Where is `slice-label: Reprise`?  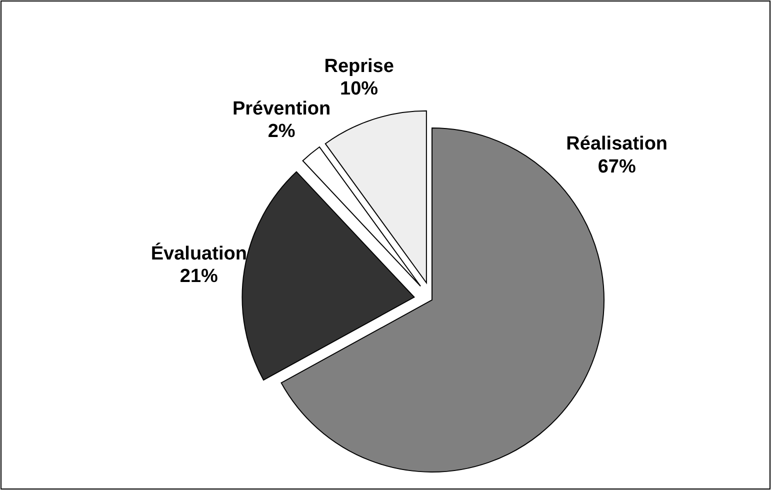 slice-label: Reprise is located at coordinates (359, 66).